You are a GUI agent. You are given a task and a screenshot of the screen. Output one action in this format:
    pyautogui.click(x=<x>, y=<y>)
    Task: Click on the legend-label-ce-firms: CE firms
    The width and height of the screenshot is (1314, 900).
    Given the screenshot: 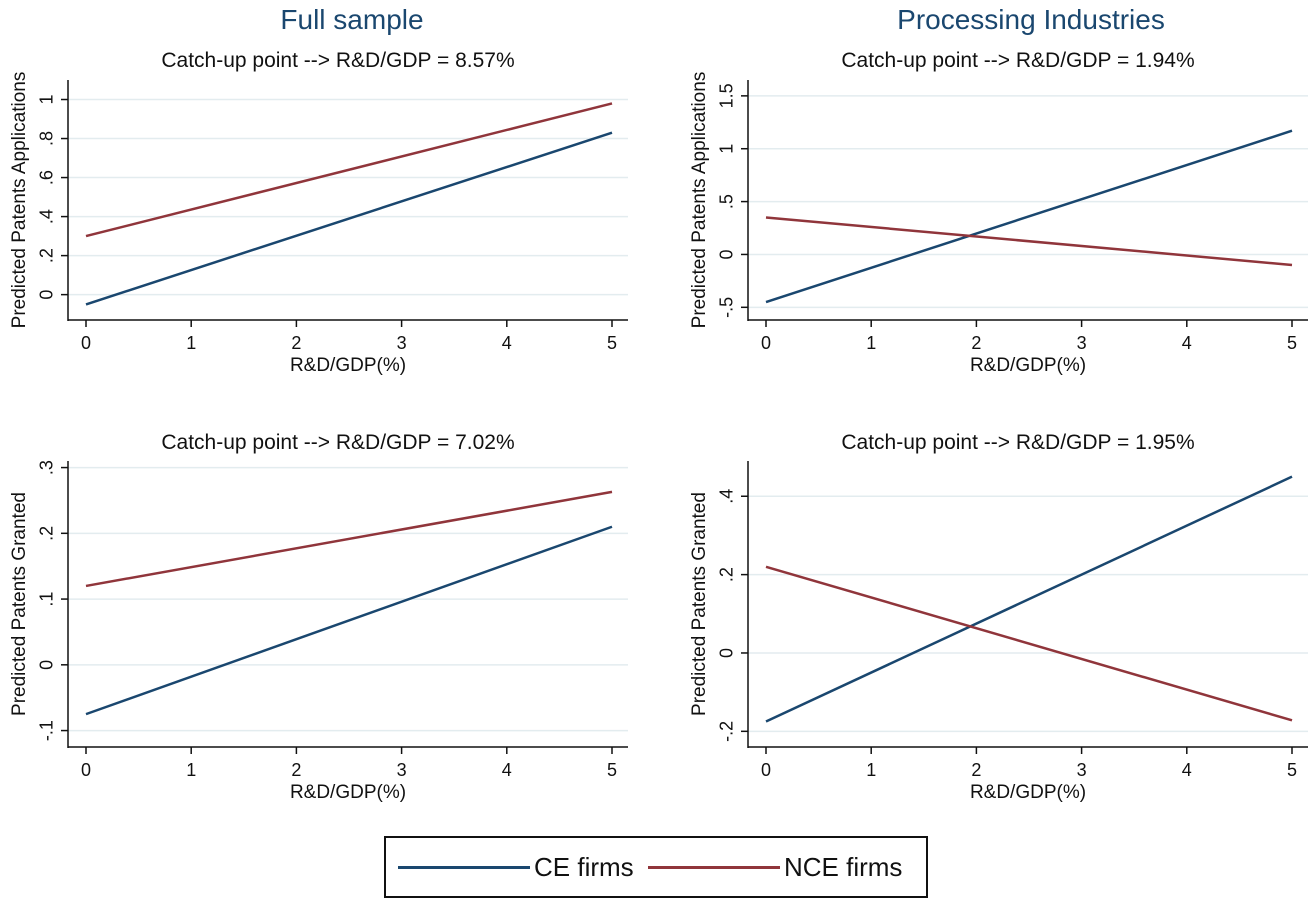 What is the action you would take?
    pyautogui.click(x=584, y=866)
    